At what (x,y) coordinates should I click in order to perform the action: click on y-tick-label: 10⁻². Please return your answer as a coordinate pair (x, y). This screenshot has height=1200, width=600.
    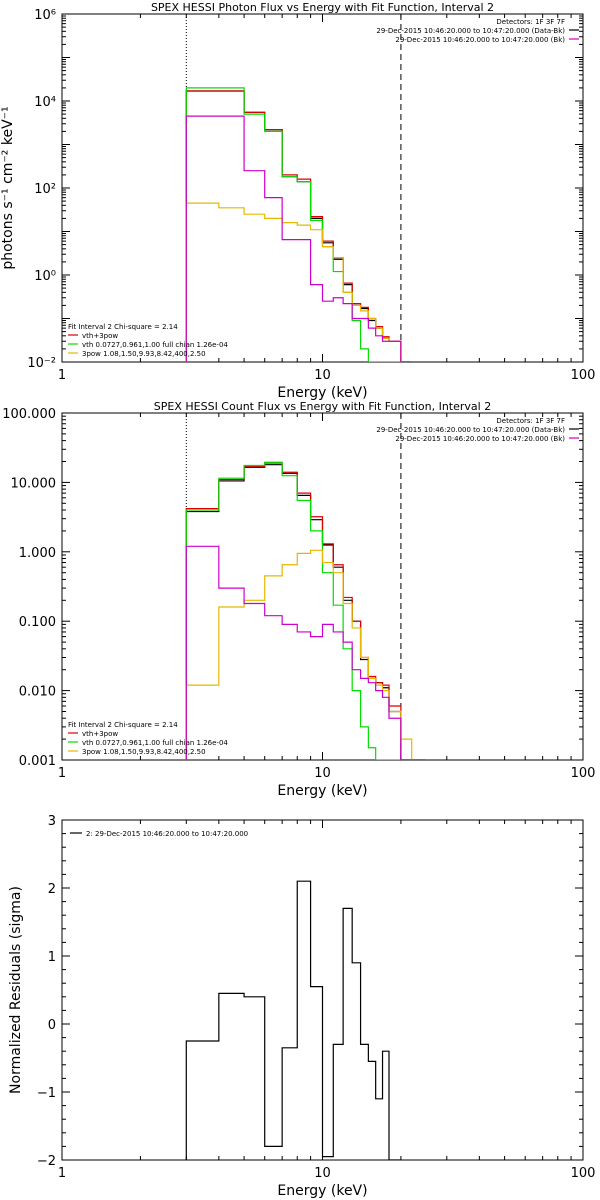
    Looking at the image, I should click on (41, 363).